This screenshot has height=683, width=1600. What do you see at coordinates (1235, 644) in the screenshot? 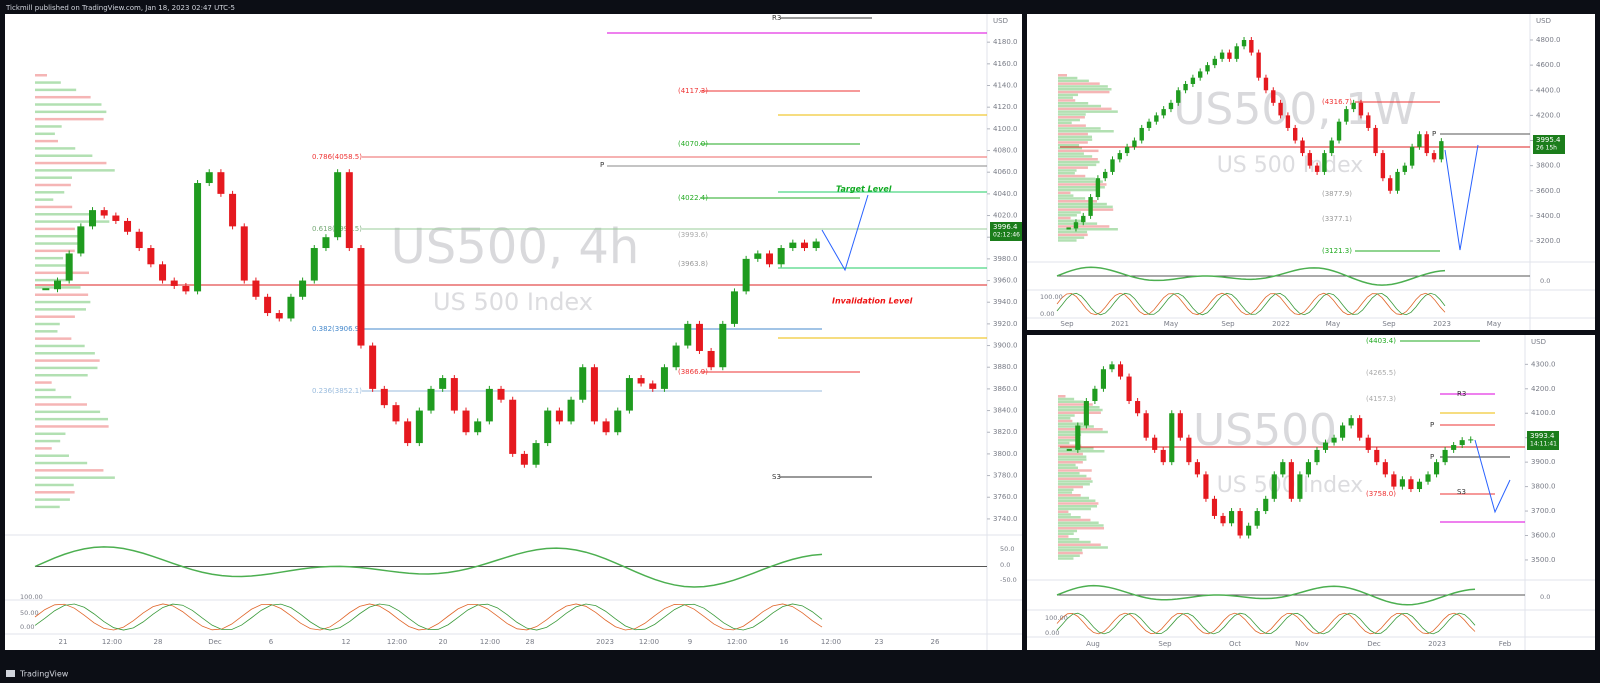
I see `time-tick-label: Oct` at bounding box center [1235, 644].